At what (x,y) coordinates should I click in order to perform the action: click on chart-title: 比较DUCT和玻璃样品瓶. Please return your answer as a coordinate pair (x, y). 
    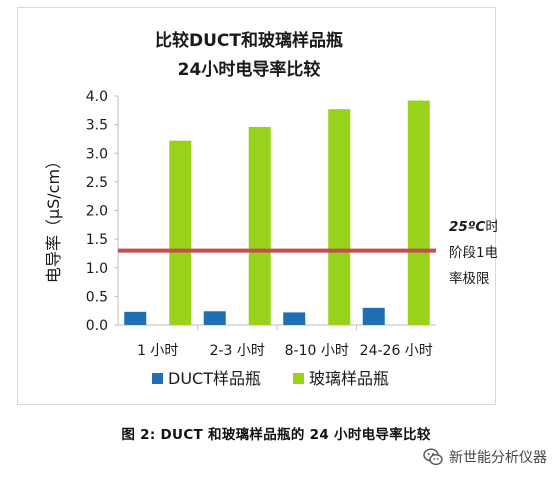
    Looking at the image, I should click on (249, 40).